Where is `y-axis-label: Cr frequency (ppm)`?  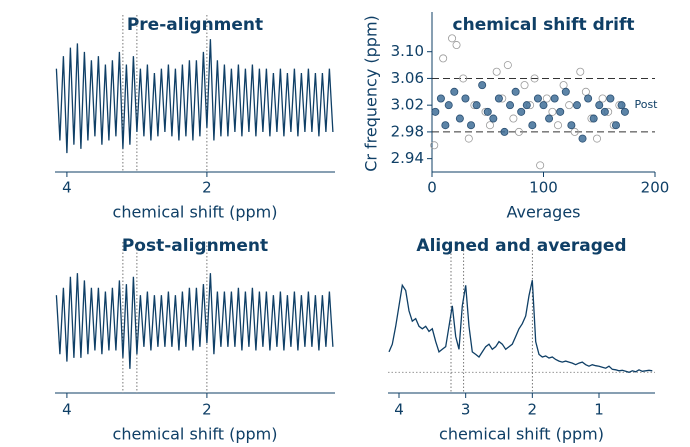 y-axis-label: Cr frequency (ppm) is located at coordinates (371, 93).